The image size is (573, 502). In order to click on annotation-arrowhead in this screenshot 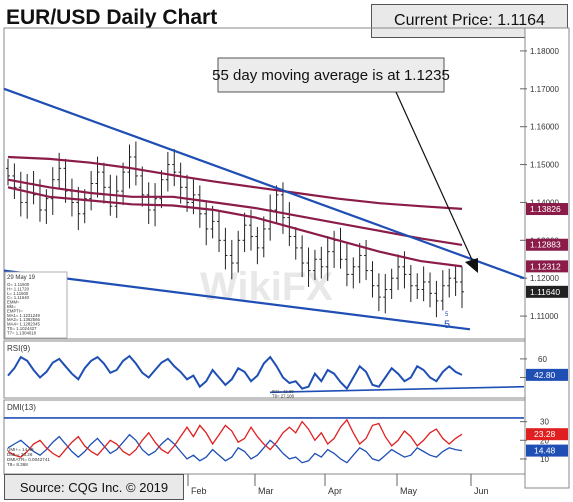, I will do `click(471, 265)`.